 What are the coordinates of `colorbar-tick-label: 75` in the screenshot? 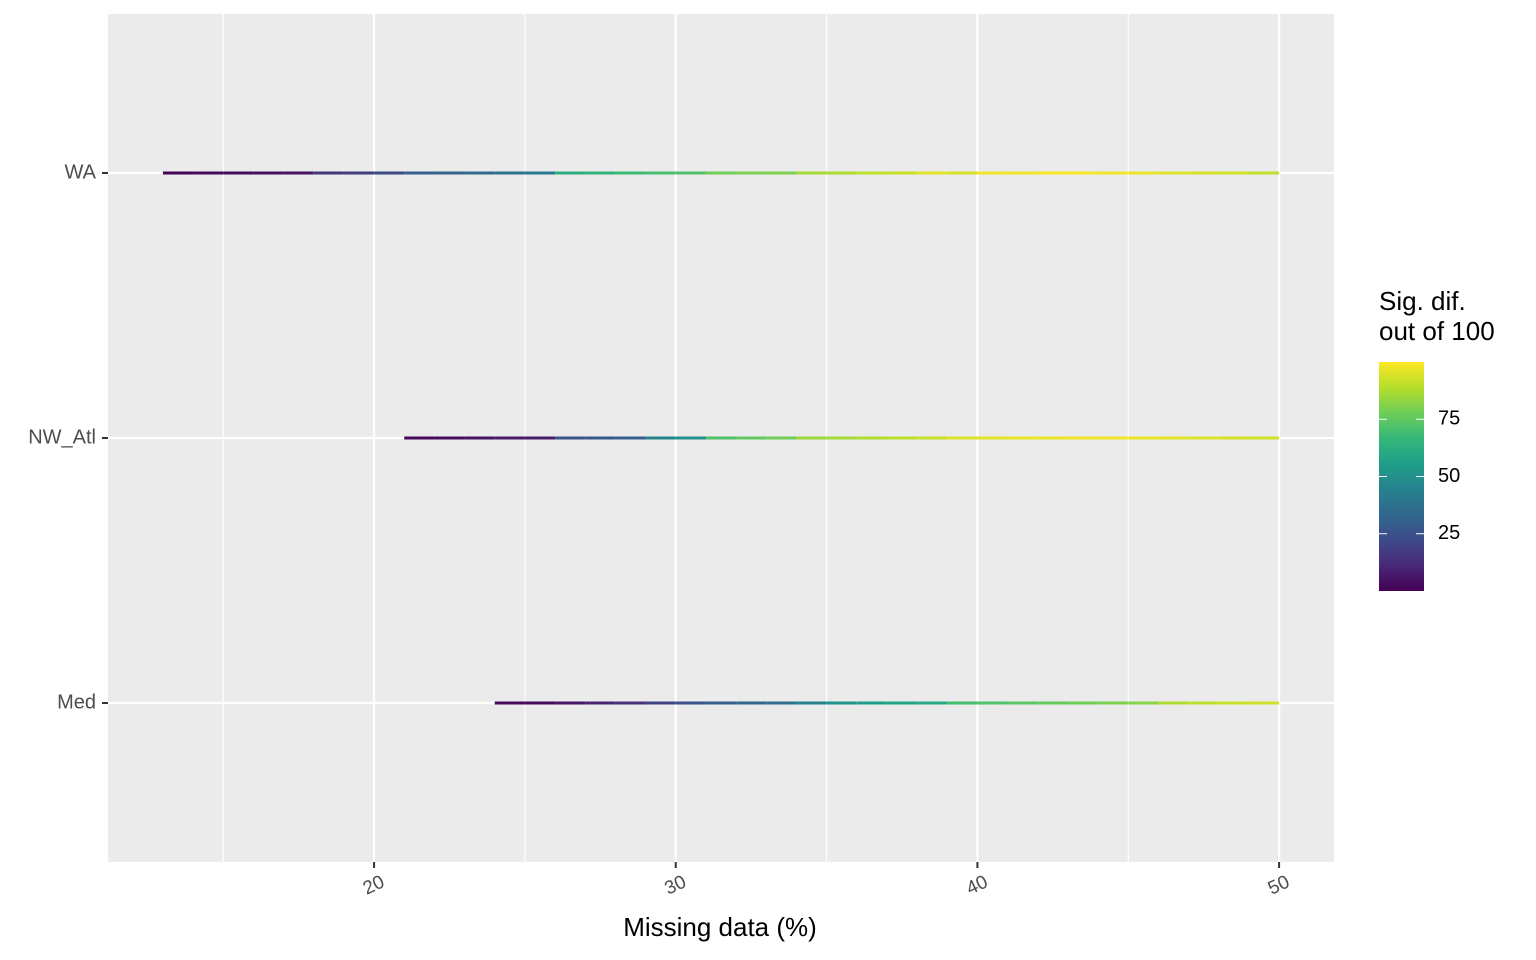 It's located at (1449, 419).